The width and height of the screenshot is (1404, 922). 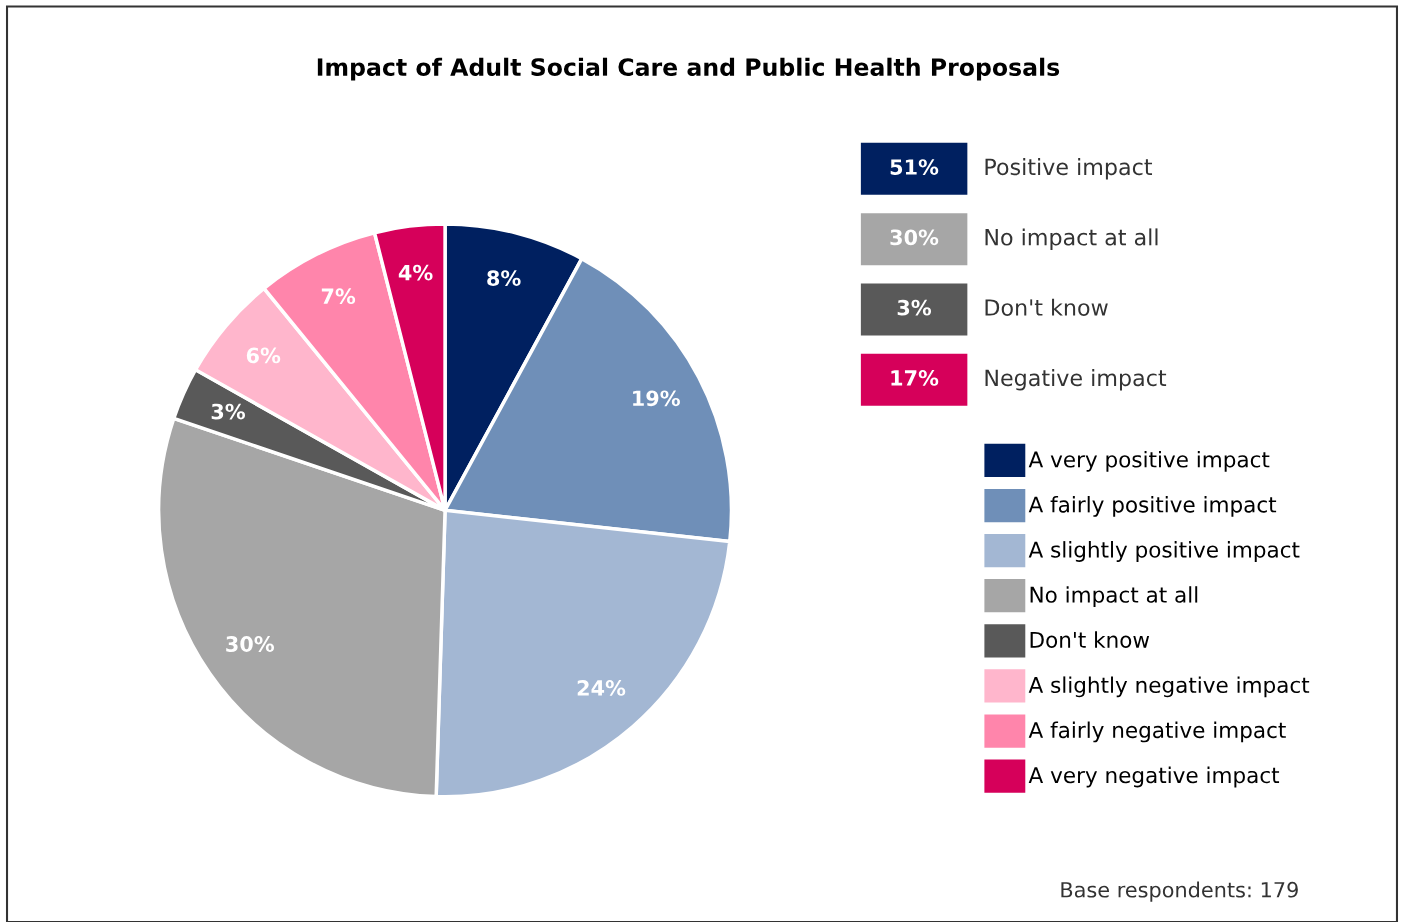 I want to click on text: 3%, so click(x=914, y=307).